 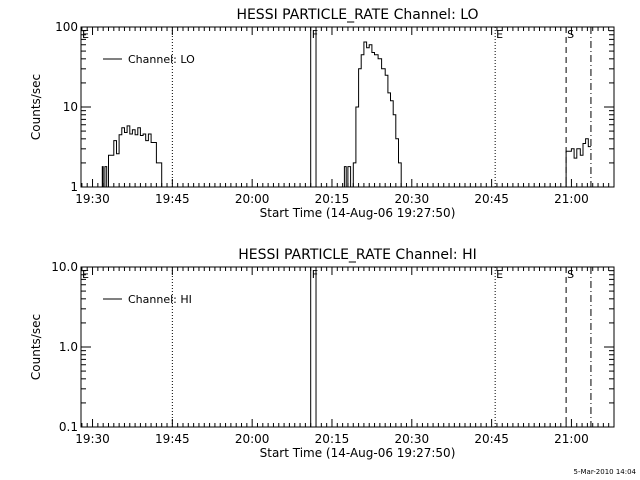 I want to click on y-tick-label: 1, so click(x=74, y=187).